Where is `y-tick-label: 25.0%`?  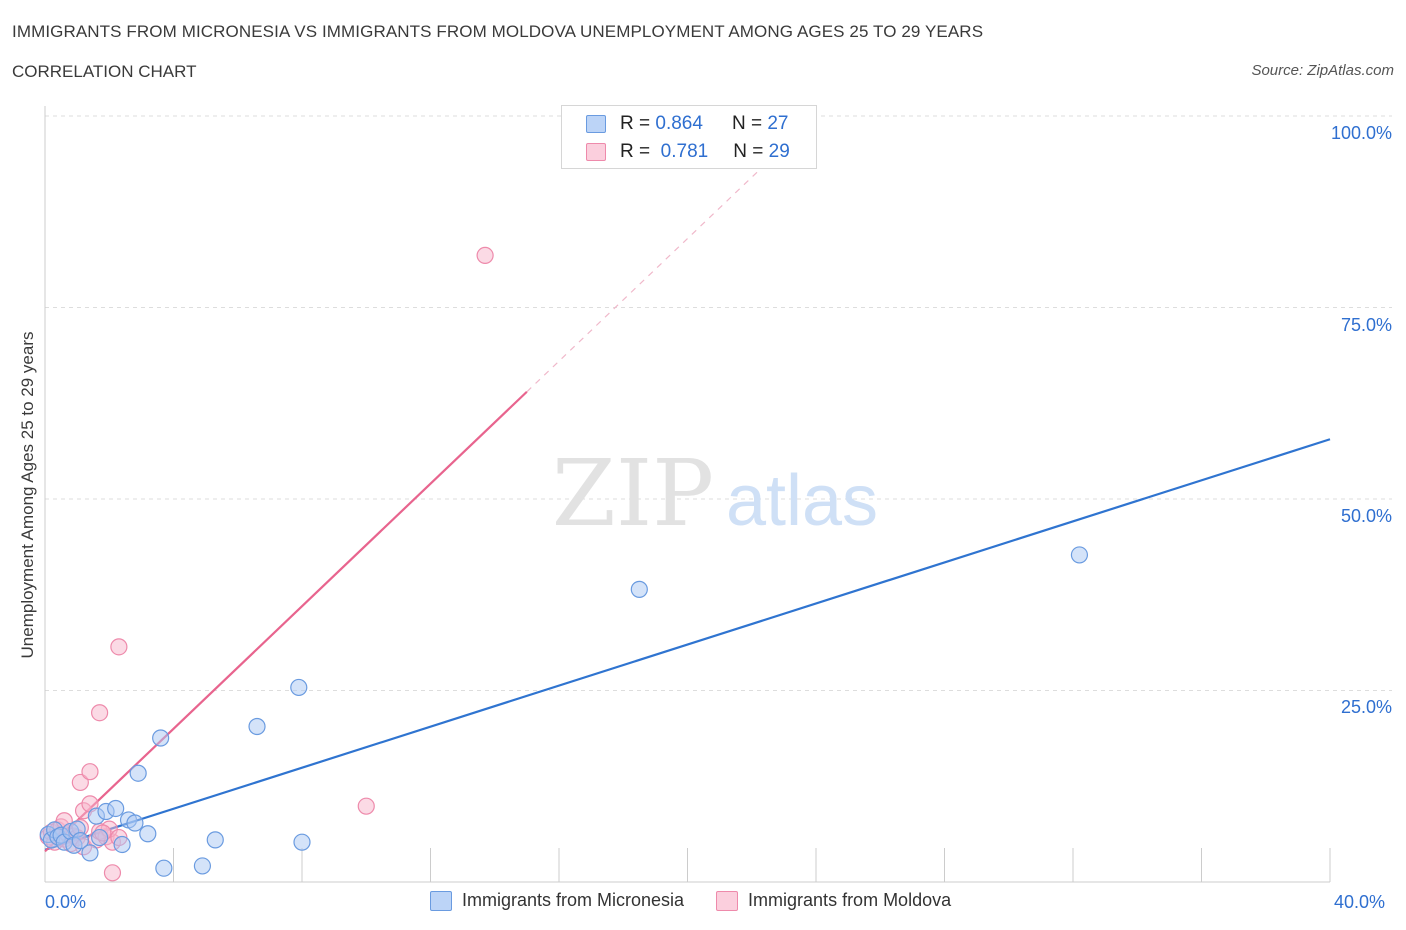 y-tick-label: 25.0% is located at coordinates (1366, 707).